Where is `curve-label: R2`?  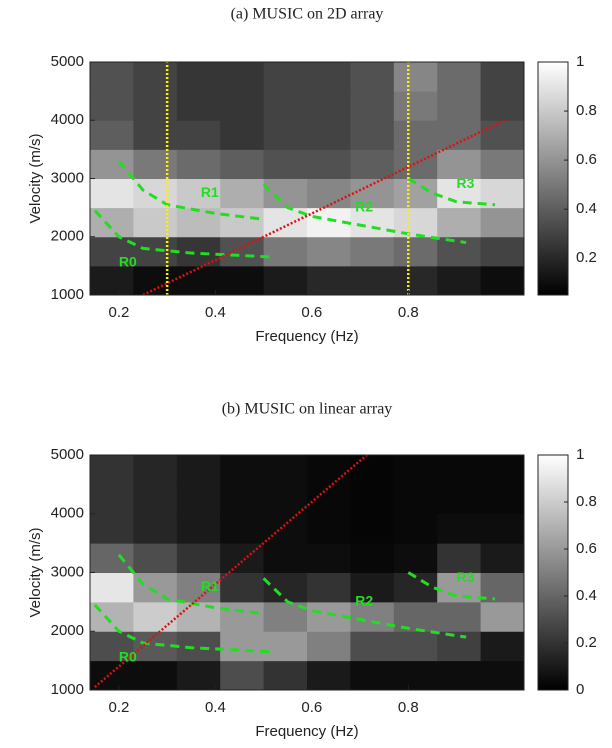
curve-label: R2 is located at coordinates (364, 601).